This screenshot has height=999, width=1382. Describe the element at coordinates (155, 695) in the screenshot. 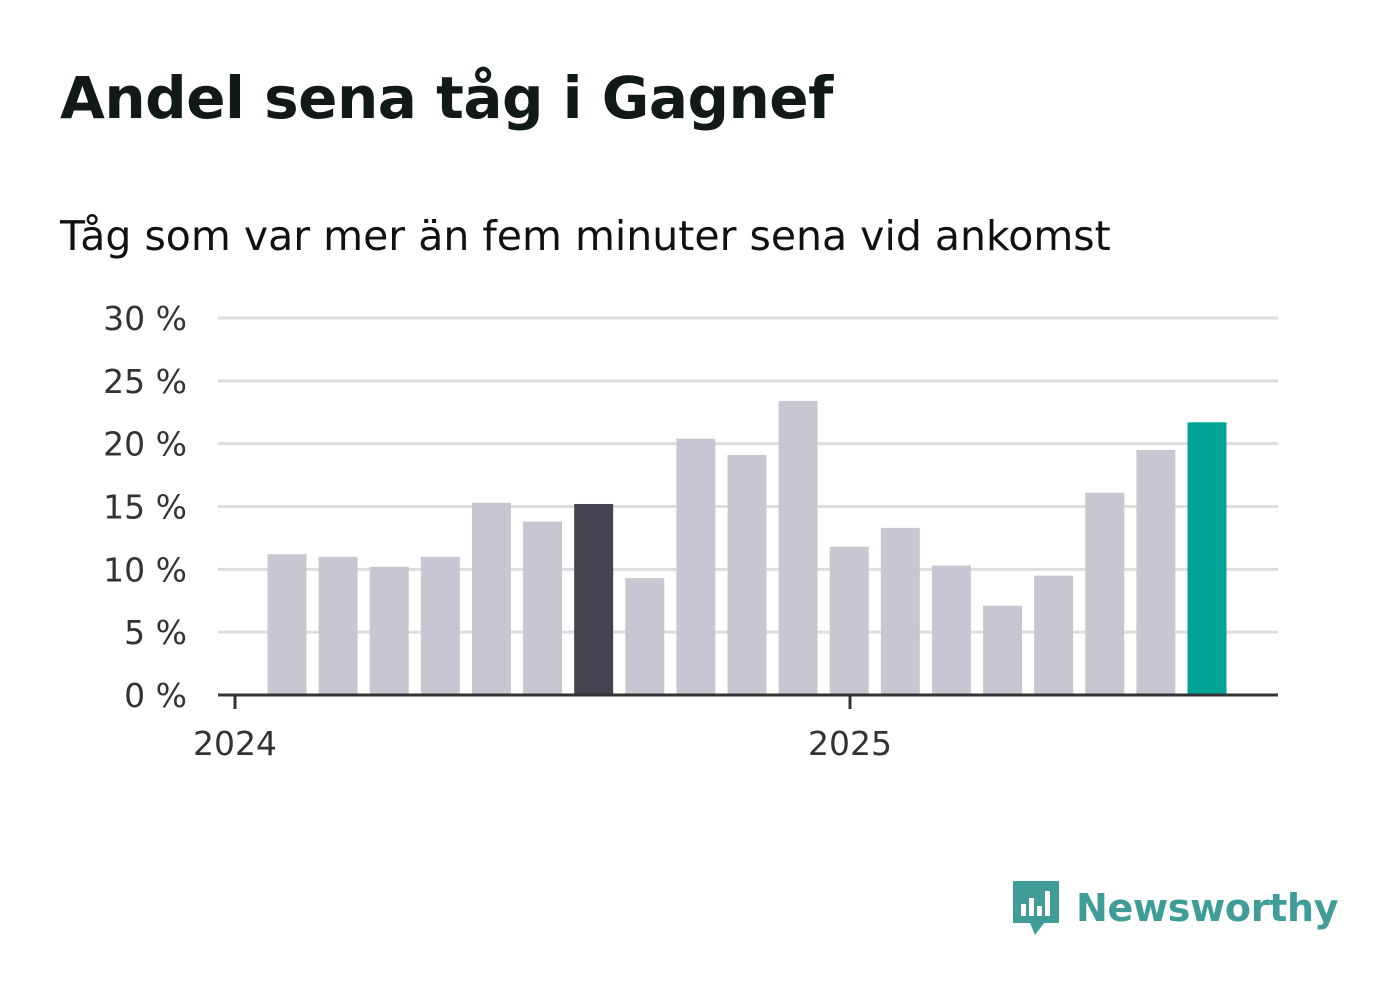

I see `y-tick-label: 0 %` at that location.